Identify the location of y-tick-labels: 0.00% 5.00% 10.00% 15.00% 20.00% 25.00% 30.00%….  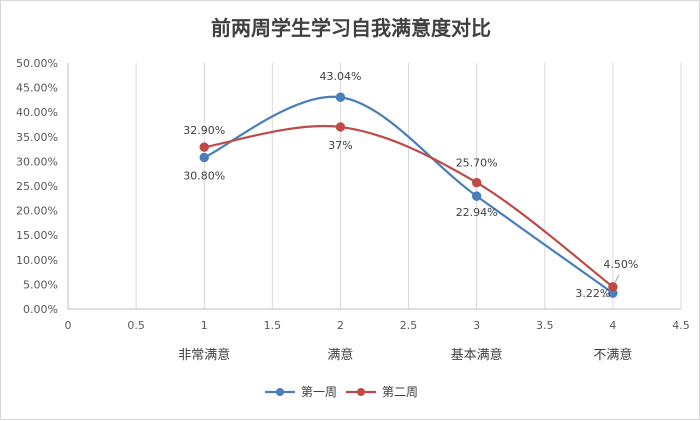
(37, 186).